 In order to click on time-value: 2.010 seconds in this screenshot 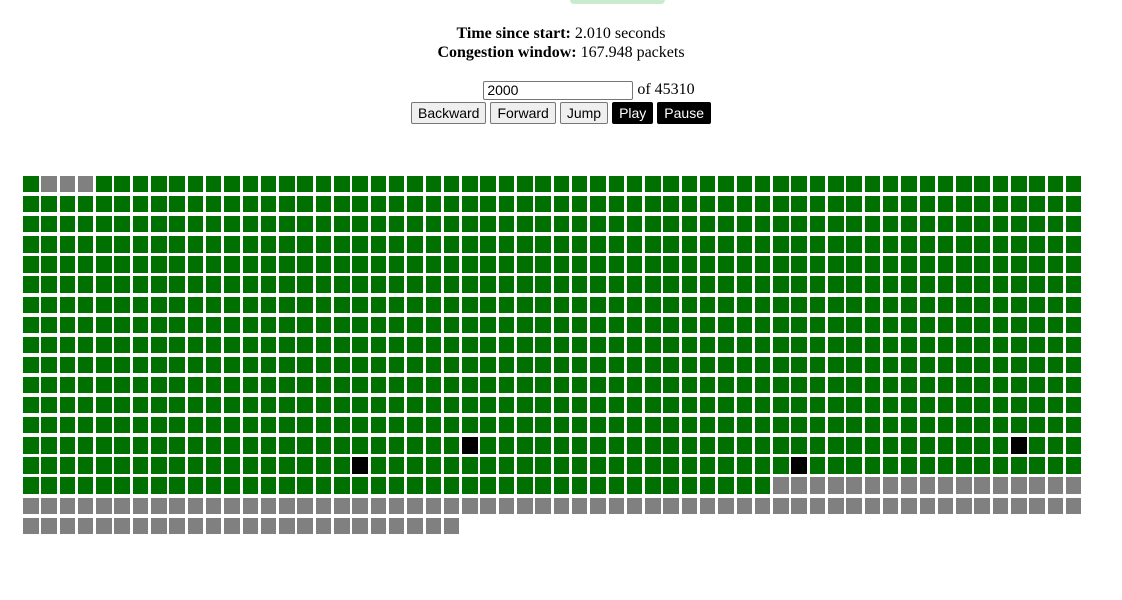, I will do `click(620, 33)`.